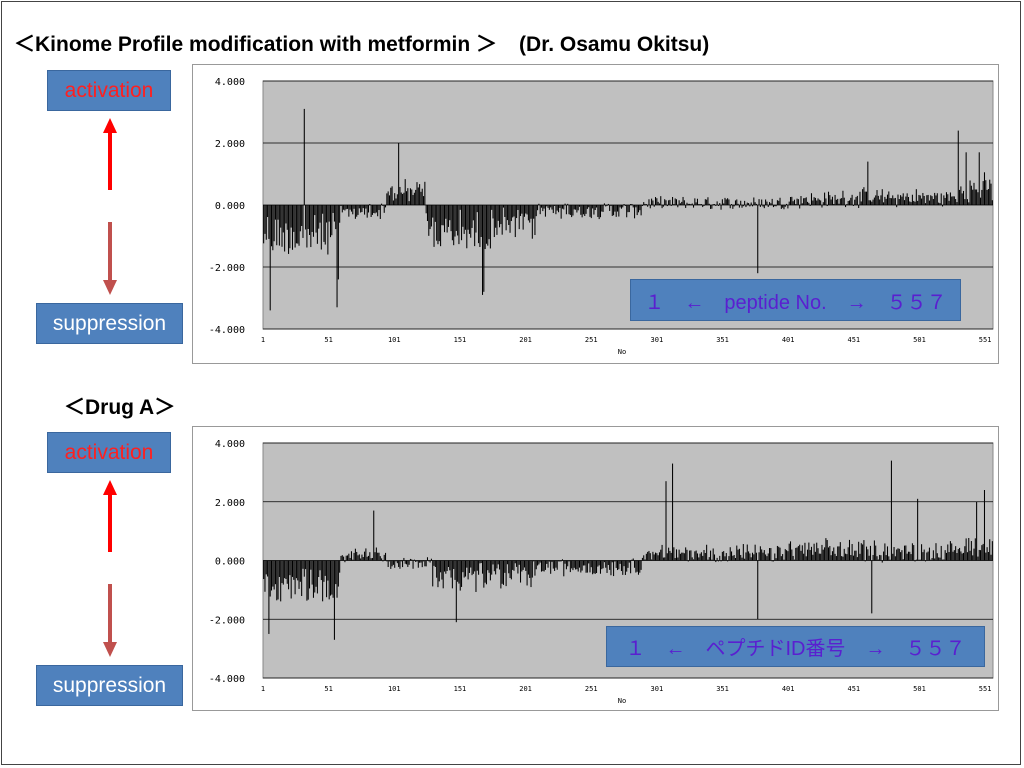 The height and width of the screenshot is (768, 1024). What do you see at coordinates (109, 685) in the screenshot?
I see `suppression-box-2: suppression` at bounding box center [109, 685].